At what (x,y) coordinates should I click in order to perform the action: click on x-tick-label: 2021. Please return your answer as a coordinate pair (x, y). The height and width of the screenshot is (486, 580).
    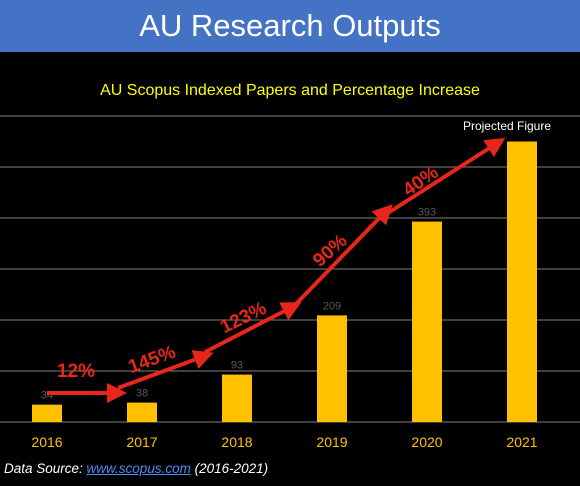
    Looking at the image, I should click on (521, 442).